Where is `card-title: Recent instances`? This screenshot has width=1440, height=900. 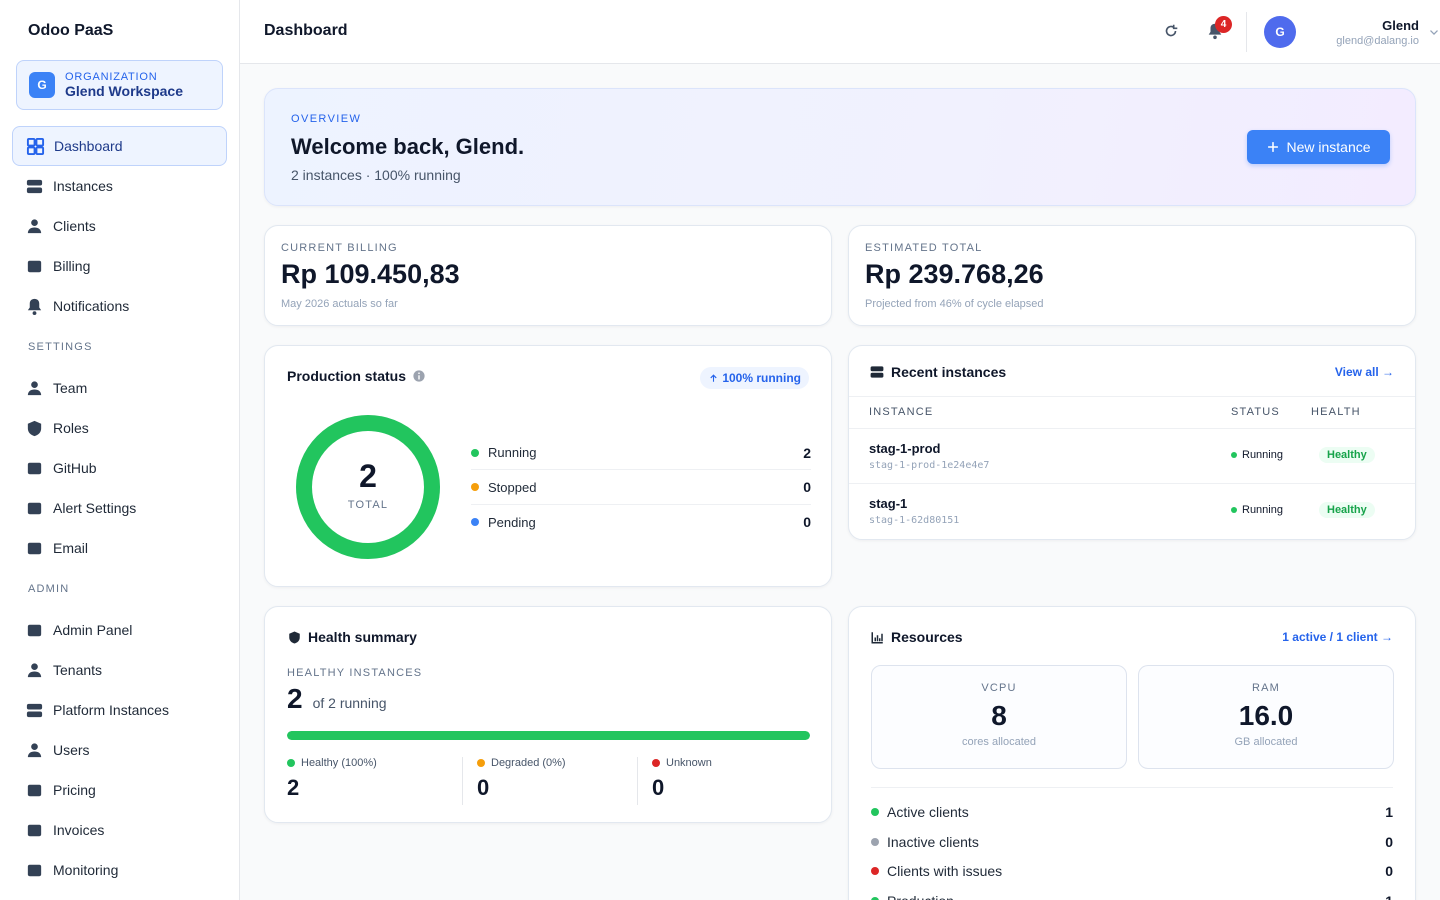
card-title: Recent instances is located at coordinates (937, 372).